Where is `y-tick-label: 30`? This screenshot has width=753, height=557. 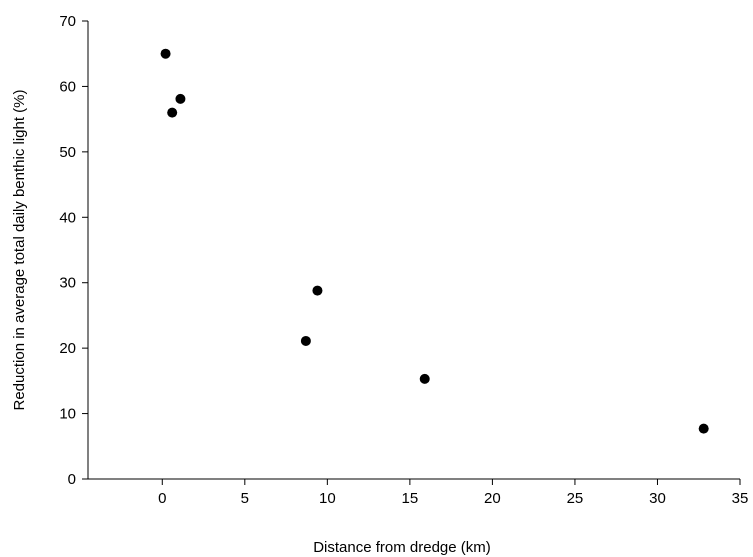
y-tick-label: 30 is located at coordinates (67, 283).